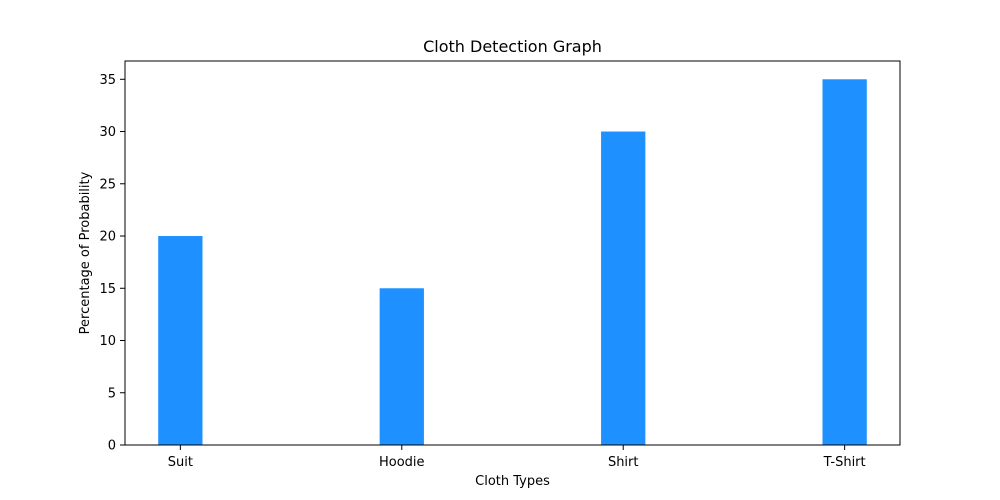 This screenshot has height=500, width=1000. I want to click on x-tick-label: Hoodie, so click(402, 462).